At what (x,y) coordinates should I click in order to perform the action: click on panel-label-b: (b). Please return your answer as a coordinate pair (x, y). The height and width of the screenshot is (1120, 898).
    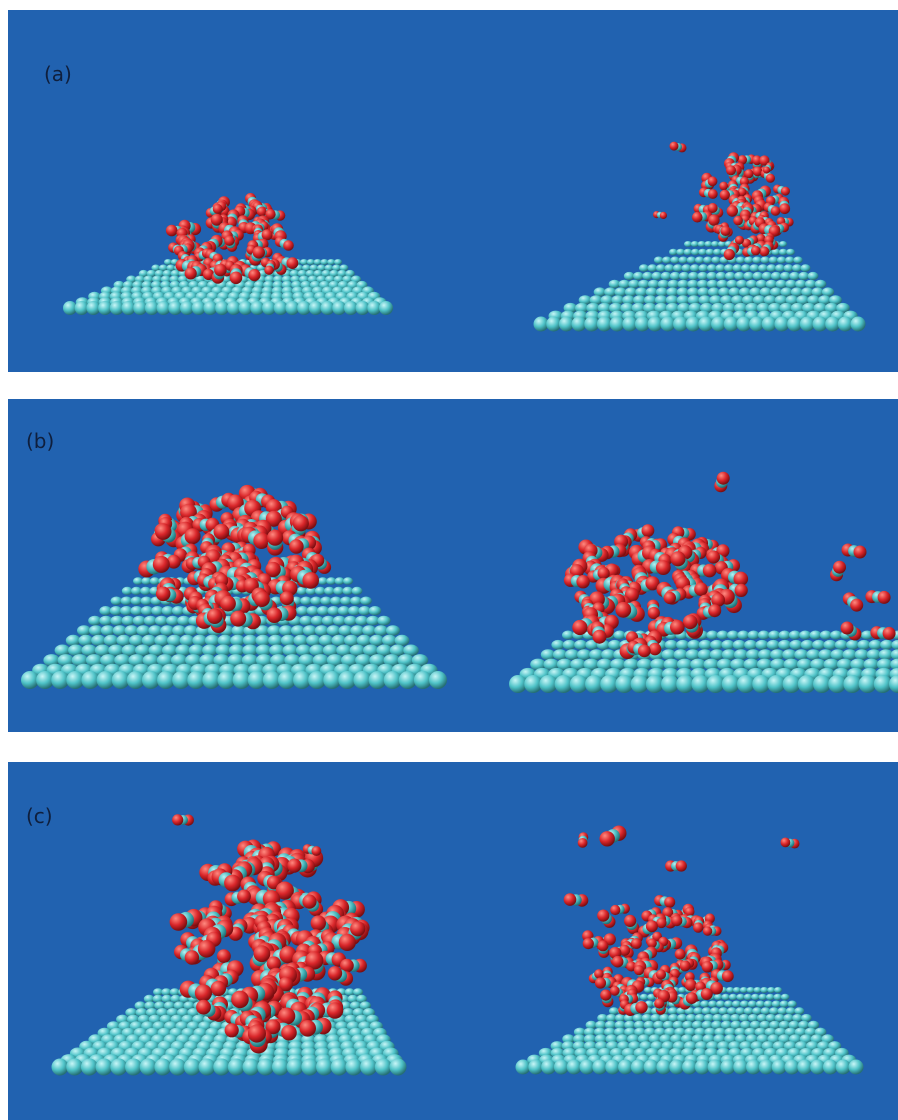
    Looking at the image, I should click on (40, 441).